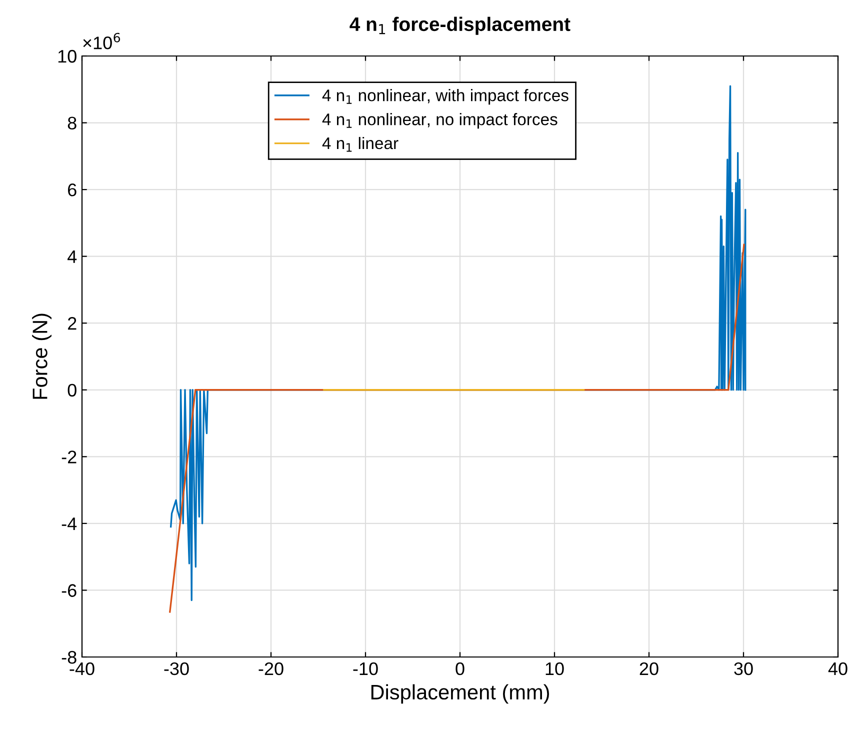 The width and height of the screenshot is (858, 733). Describe the element at coordinates (69, 524) in the screenshot. I see `y-tick-label: -4` at that location.